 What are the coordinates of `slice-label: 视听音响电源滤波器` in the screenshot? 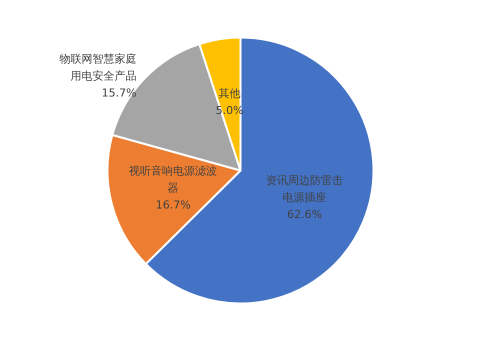 It's located at (173, 179).